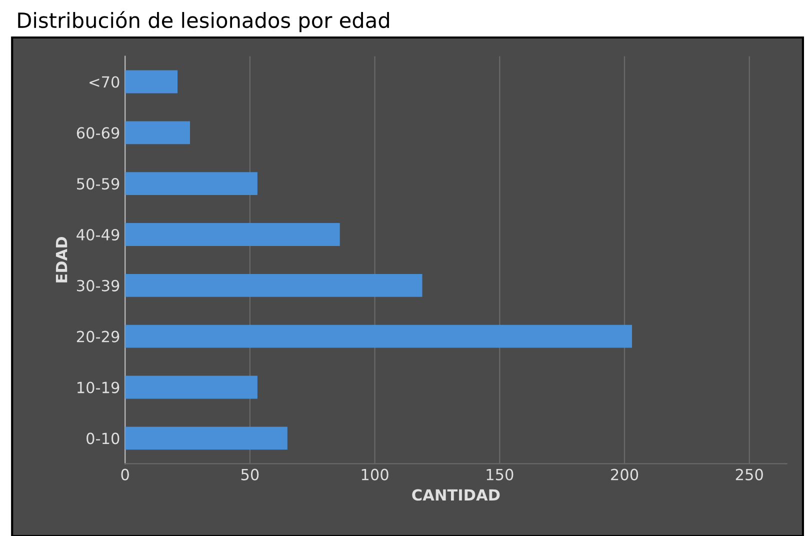 The width and height of the screenshot is (807, 536). Describe the element at coordinates (203, 21) in the screenshot. I see `chart-title: Distribución de lesionados por edad` at that location.